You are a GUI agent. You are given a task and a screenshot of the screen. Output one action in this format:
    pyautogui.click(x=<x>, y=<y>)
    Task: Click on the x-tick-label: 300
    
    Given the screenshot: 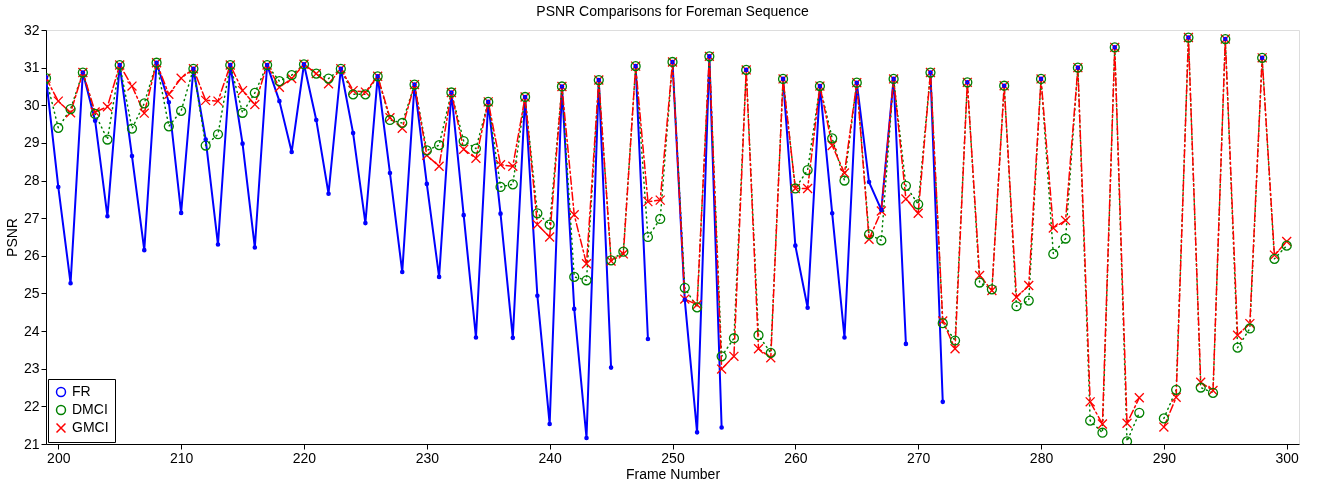 What is the action you would take?
    pyautogui.click(x=1287, y=457)
    